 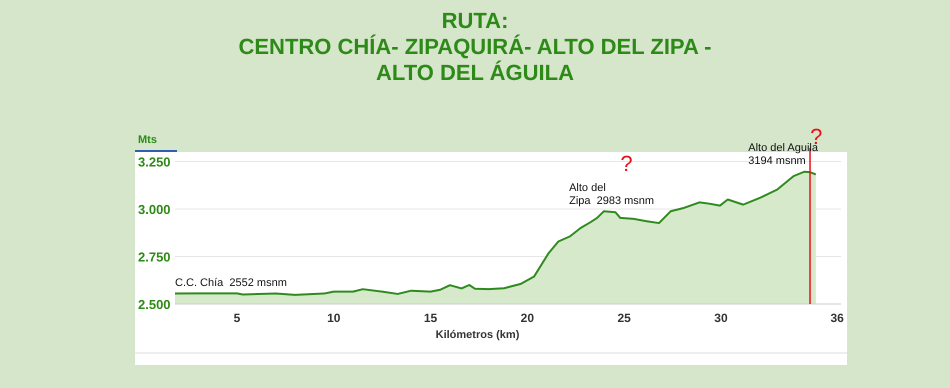 I want to click on x-tick-label: 30, so click(x=721, y=318).